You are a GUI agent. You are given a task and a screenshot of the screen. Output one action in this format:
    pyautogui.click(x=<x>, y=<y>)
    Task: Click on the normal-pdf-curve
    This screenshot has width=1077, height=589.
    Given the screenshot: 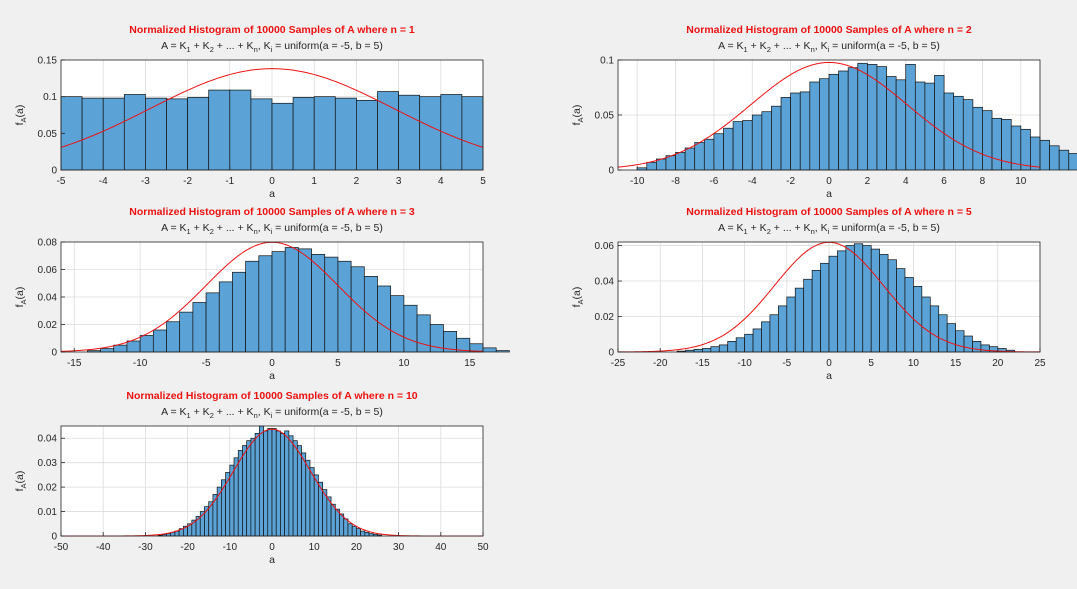 What is the action you would take?
    pyautogui.click(x=829, y=114)
    